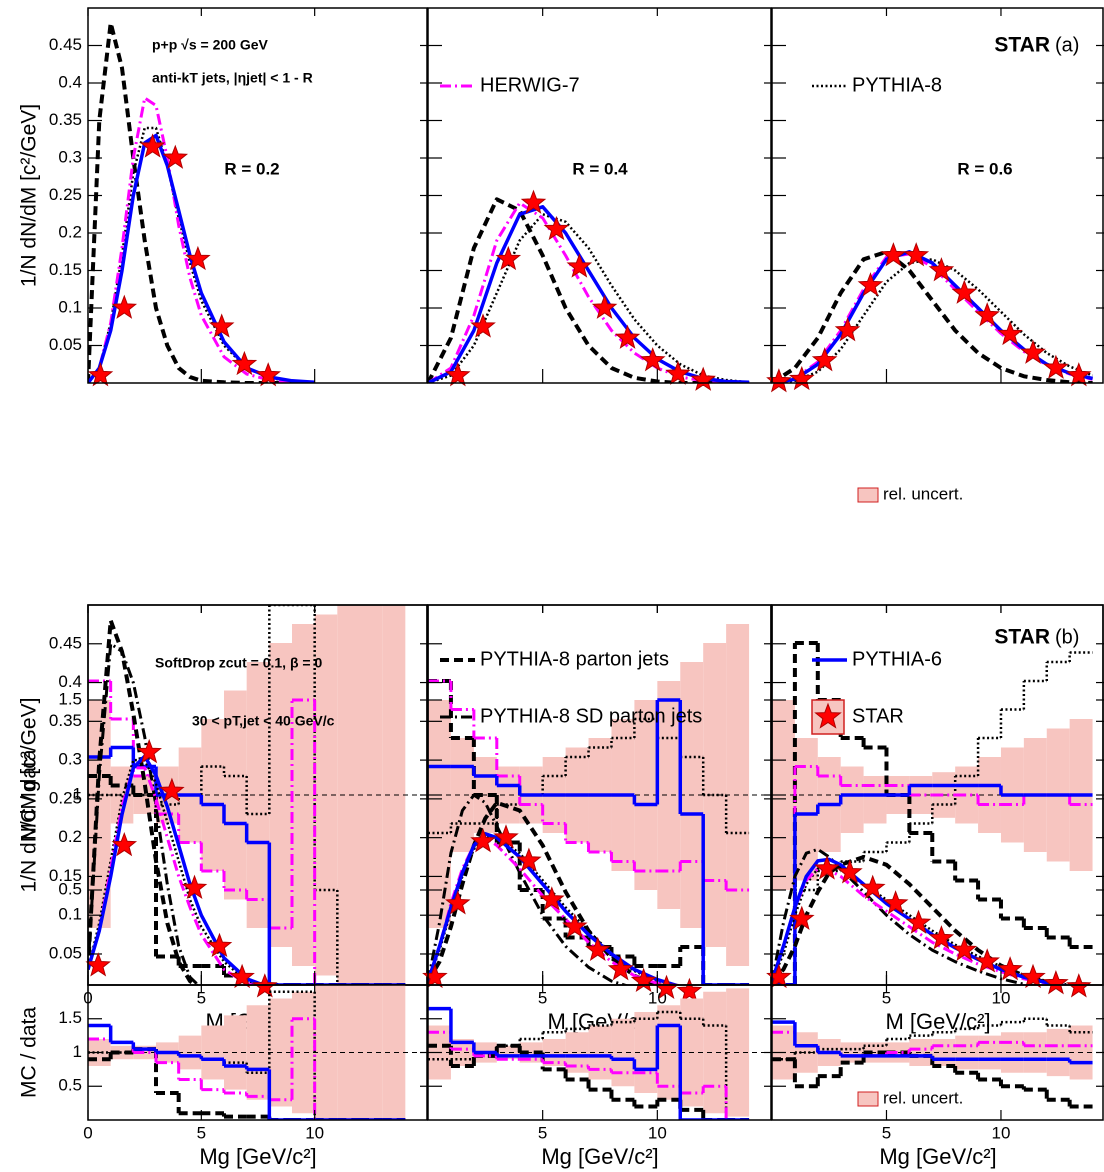  Describe the element at coordinates (1067, 45) in the screenshot. I see `annotation: (a)` at that location.